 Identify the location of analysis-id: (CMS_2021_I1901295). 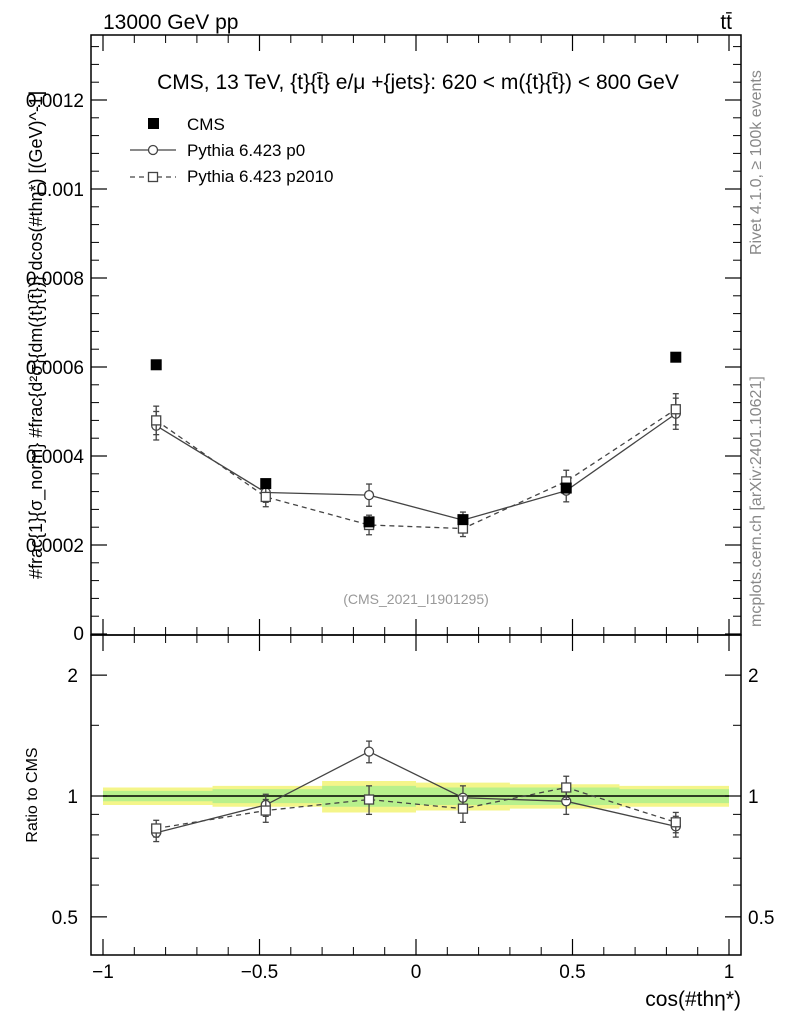
(416, 599).